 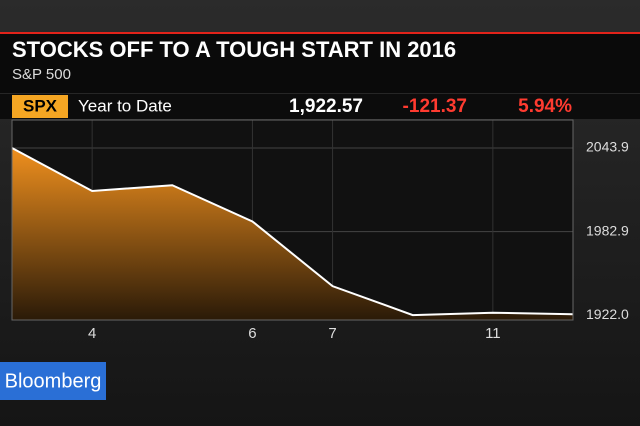 What do you see at coordinates (607, 230) in the screenshot?
I see `y-tick-label: 1982.9` at bounding box center [607, 230].